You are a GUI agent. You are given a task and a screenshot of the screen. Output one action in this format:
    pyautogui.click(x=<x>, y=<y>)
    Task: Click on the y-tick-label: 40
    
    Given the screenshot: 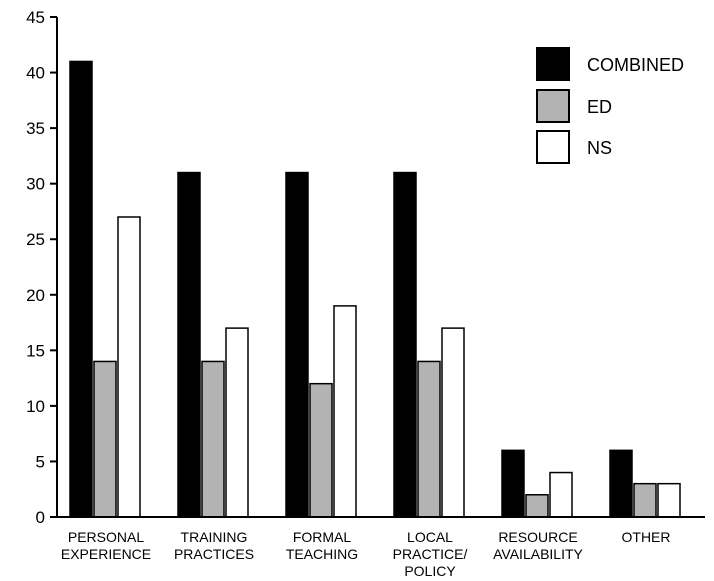 What is the action you would take?
    pyautogui.click(x=35, y=73)
    